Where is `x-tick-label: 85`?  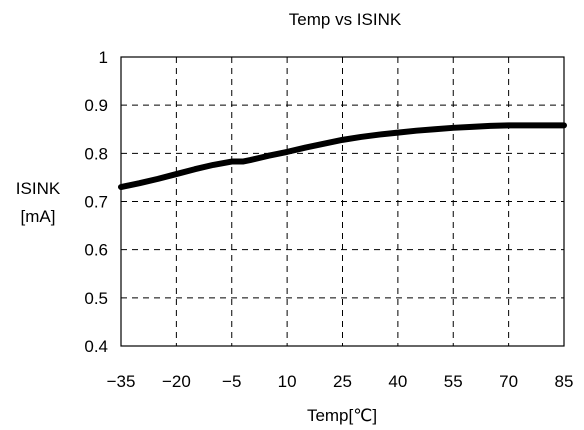 x-tick-label: 85 is located at coordinates (564, 381).